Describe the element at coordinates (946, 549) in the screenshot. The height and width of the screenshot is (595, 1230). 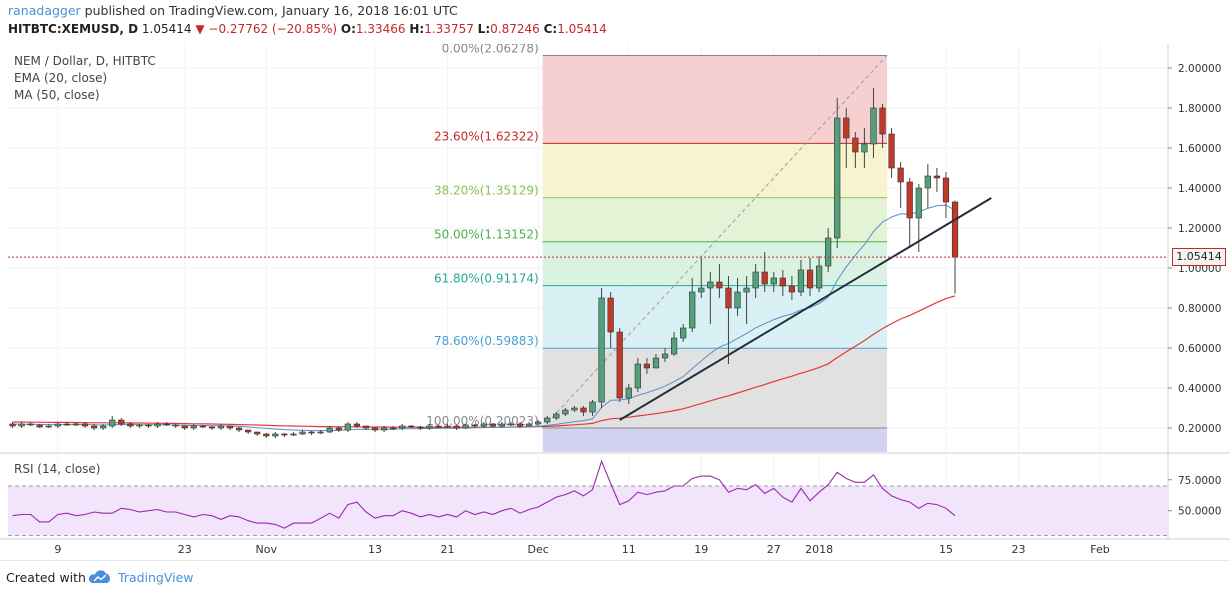
I see `time-axis-label: 15` at that location.